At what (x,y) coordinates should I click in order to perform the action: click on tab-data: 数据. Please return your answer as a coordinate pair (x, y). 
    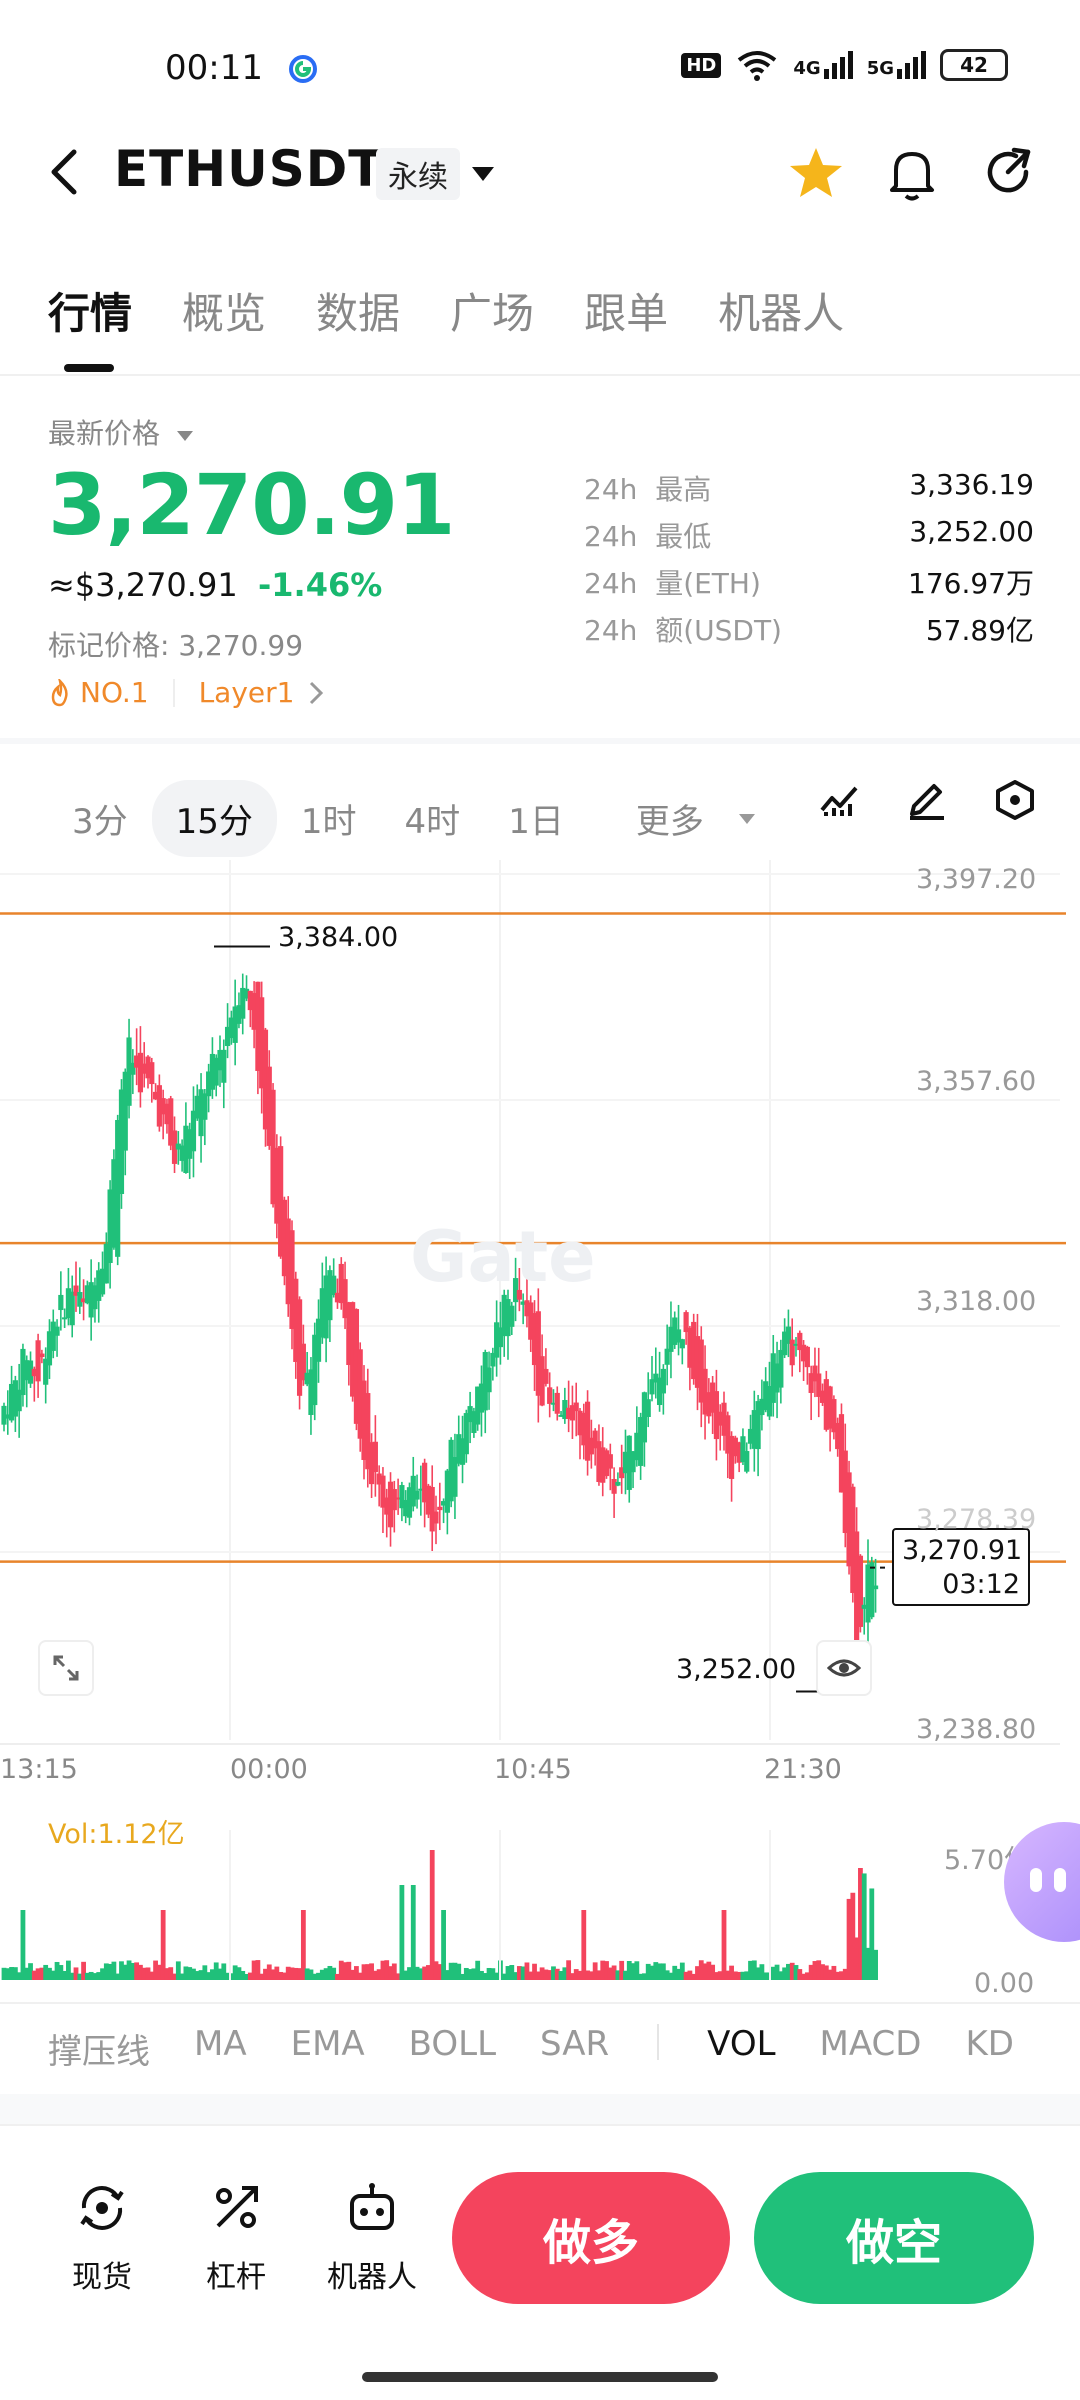
    Looking at the image, I should click on (358, 313).